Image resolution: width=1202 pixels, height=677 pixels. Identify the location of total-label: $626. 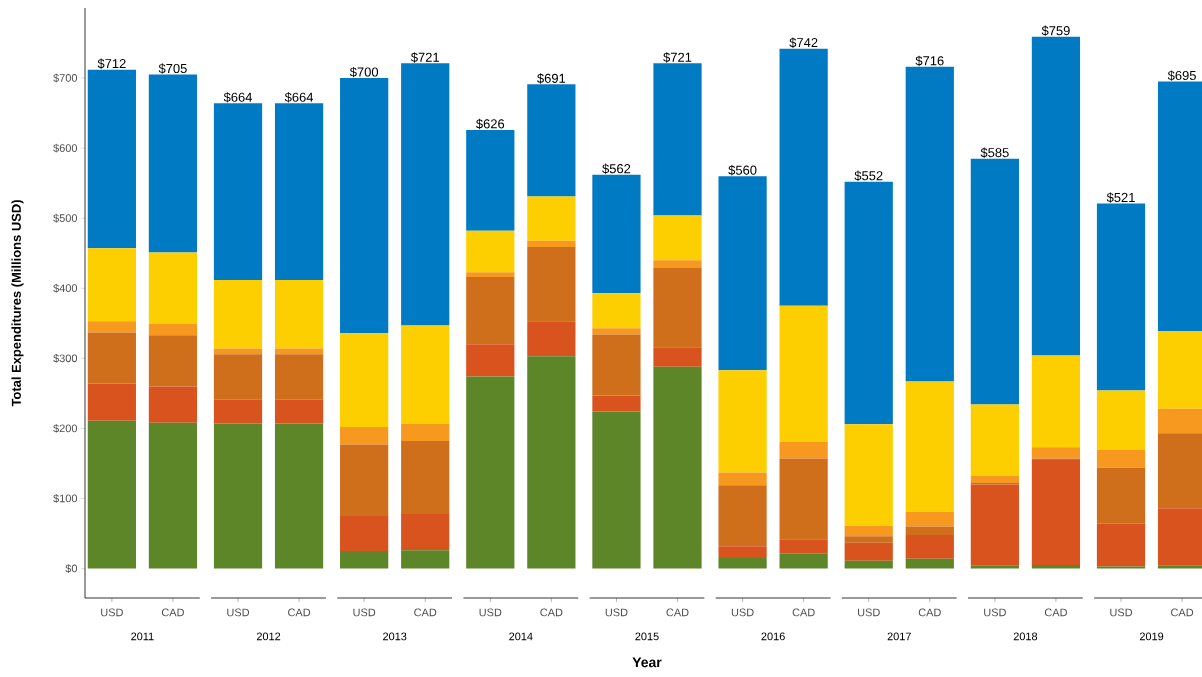
(490, 124).